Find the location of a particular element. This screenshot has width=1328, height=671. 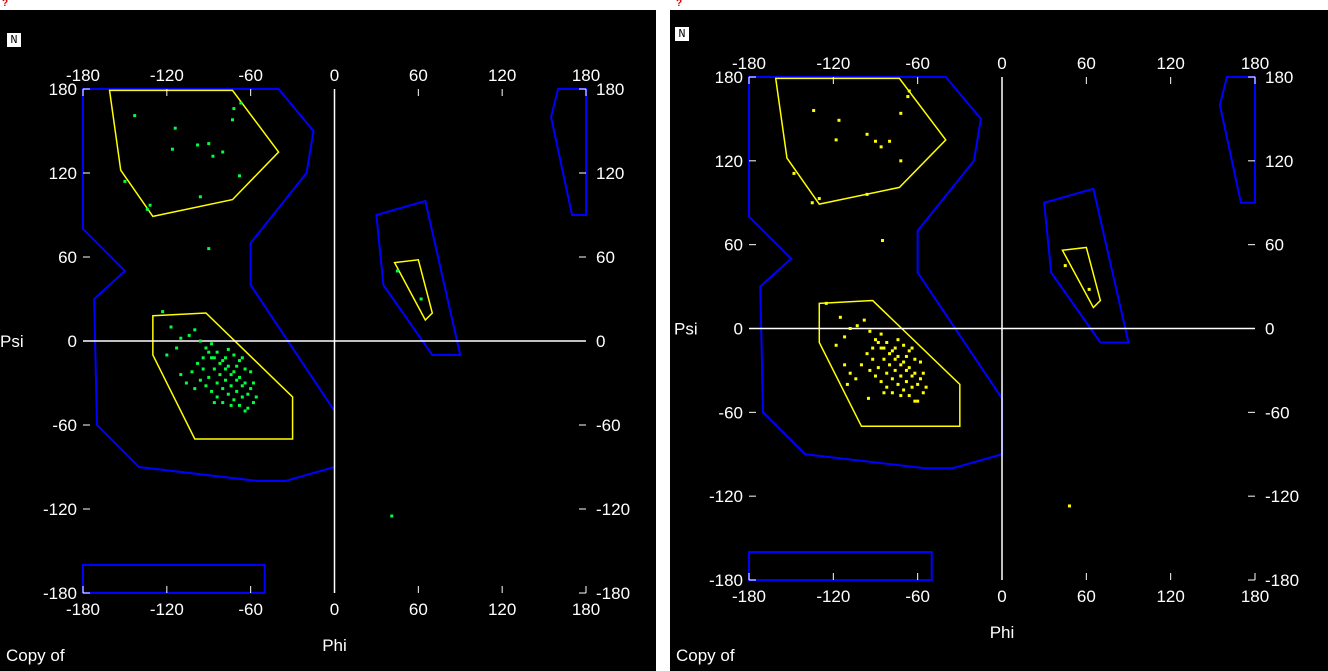

window-icon-b: N is located at coordinates (682, 34).